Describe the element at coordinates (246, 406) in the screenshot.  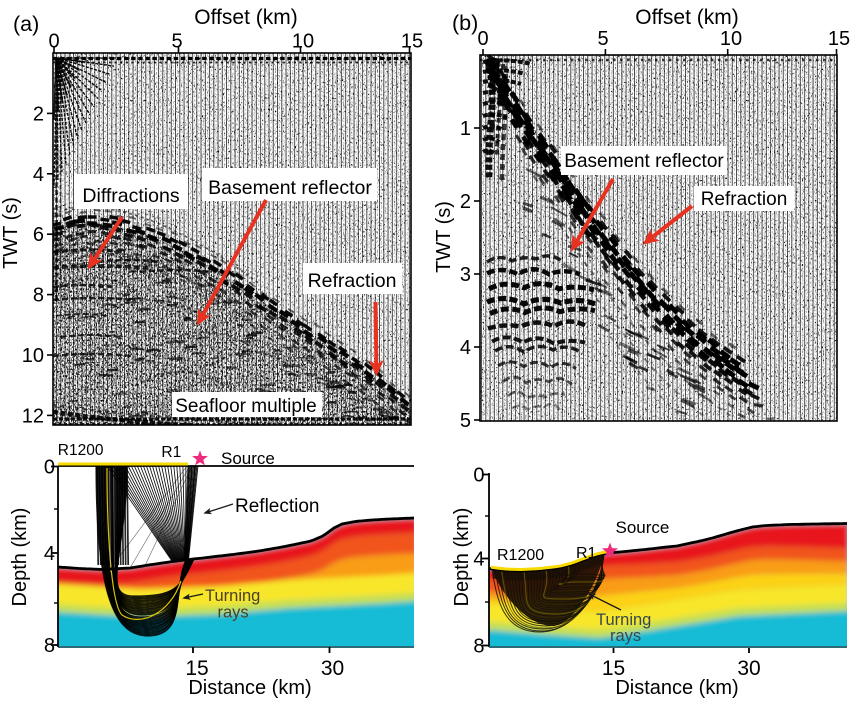
I see `svg-text: Seafloor multiple` at that location.